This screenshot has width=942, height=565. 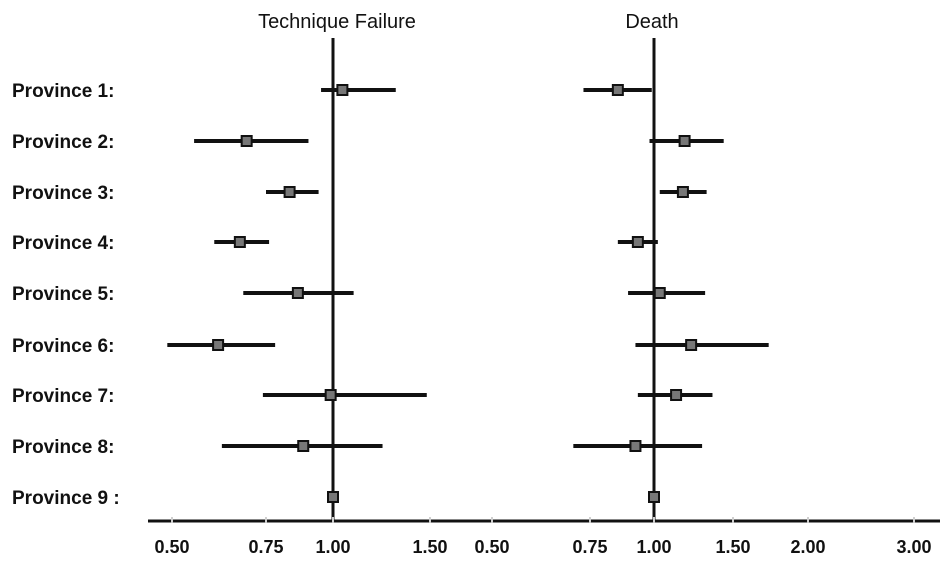 I want to click on row-label: Province 1:, so click(x=63, y=91).